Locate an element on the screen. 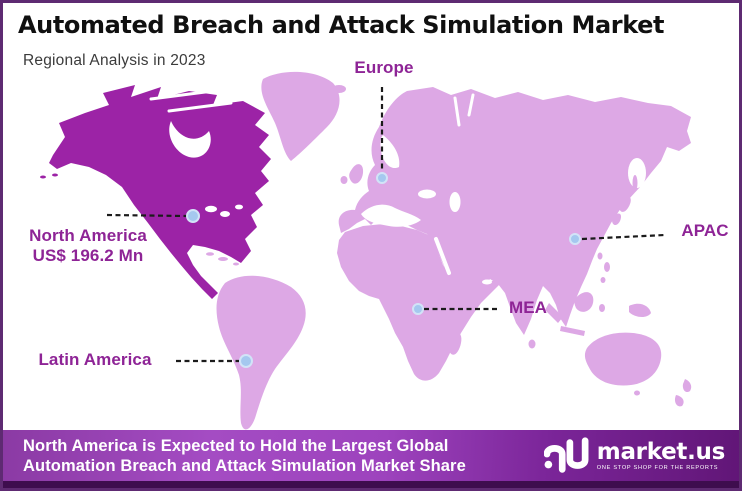  marketus-logo-icon is located at coordinates (566, 454).